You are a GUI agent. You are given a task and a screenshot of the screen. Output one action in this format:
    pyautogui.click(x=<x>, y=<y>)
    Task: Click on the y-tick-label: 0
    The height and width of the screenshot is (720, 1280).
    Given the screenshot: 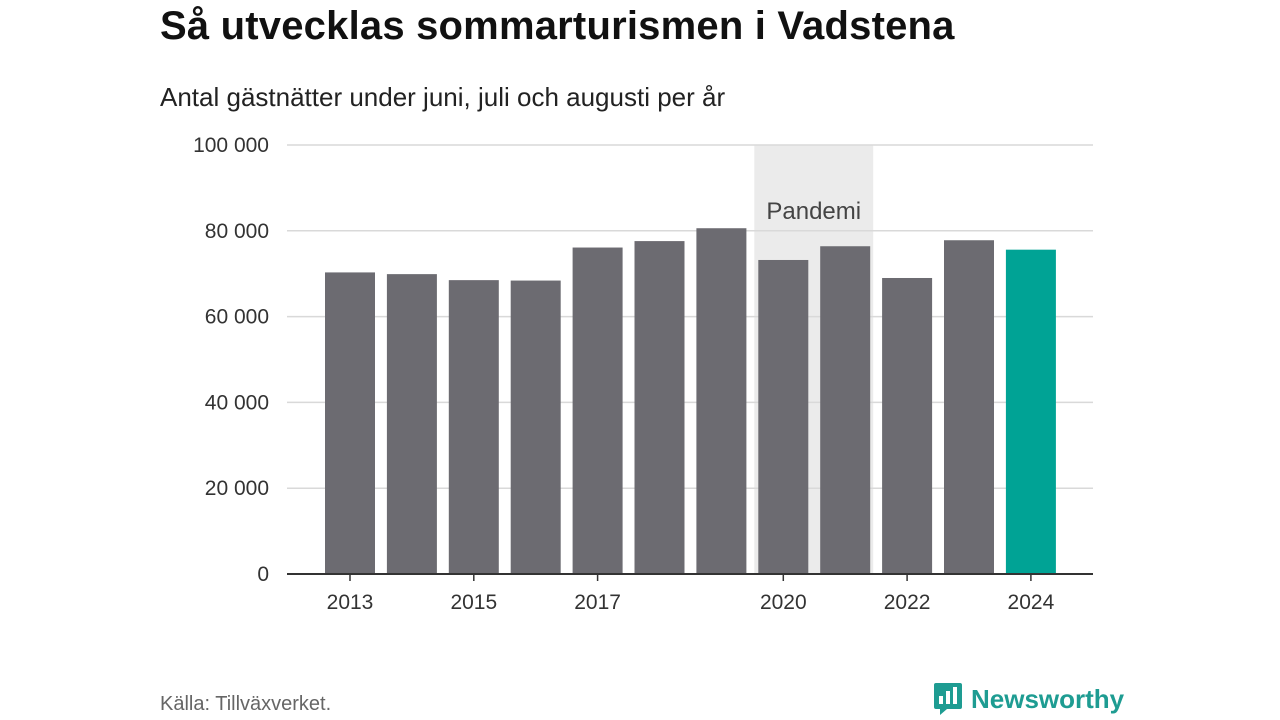 What is the action you would take?
    pyautogui.click(x=263, y=574)
    